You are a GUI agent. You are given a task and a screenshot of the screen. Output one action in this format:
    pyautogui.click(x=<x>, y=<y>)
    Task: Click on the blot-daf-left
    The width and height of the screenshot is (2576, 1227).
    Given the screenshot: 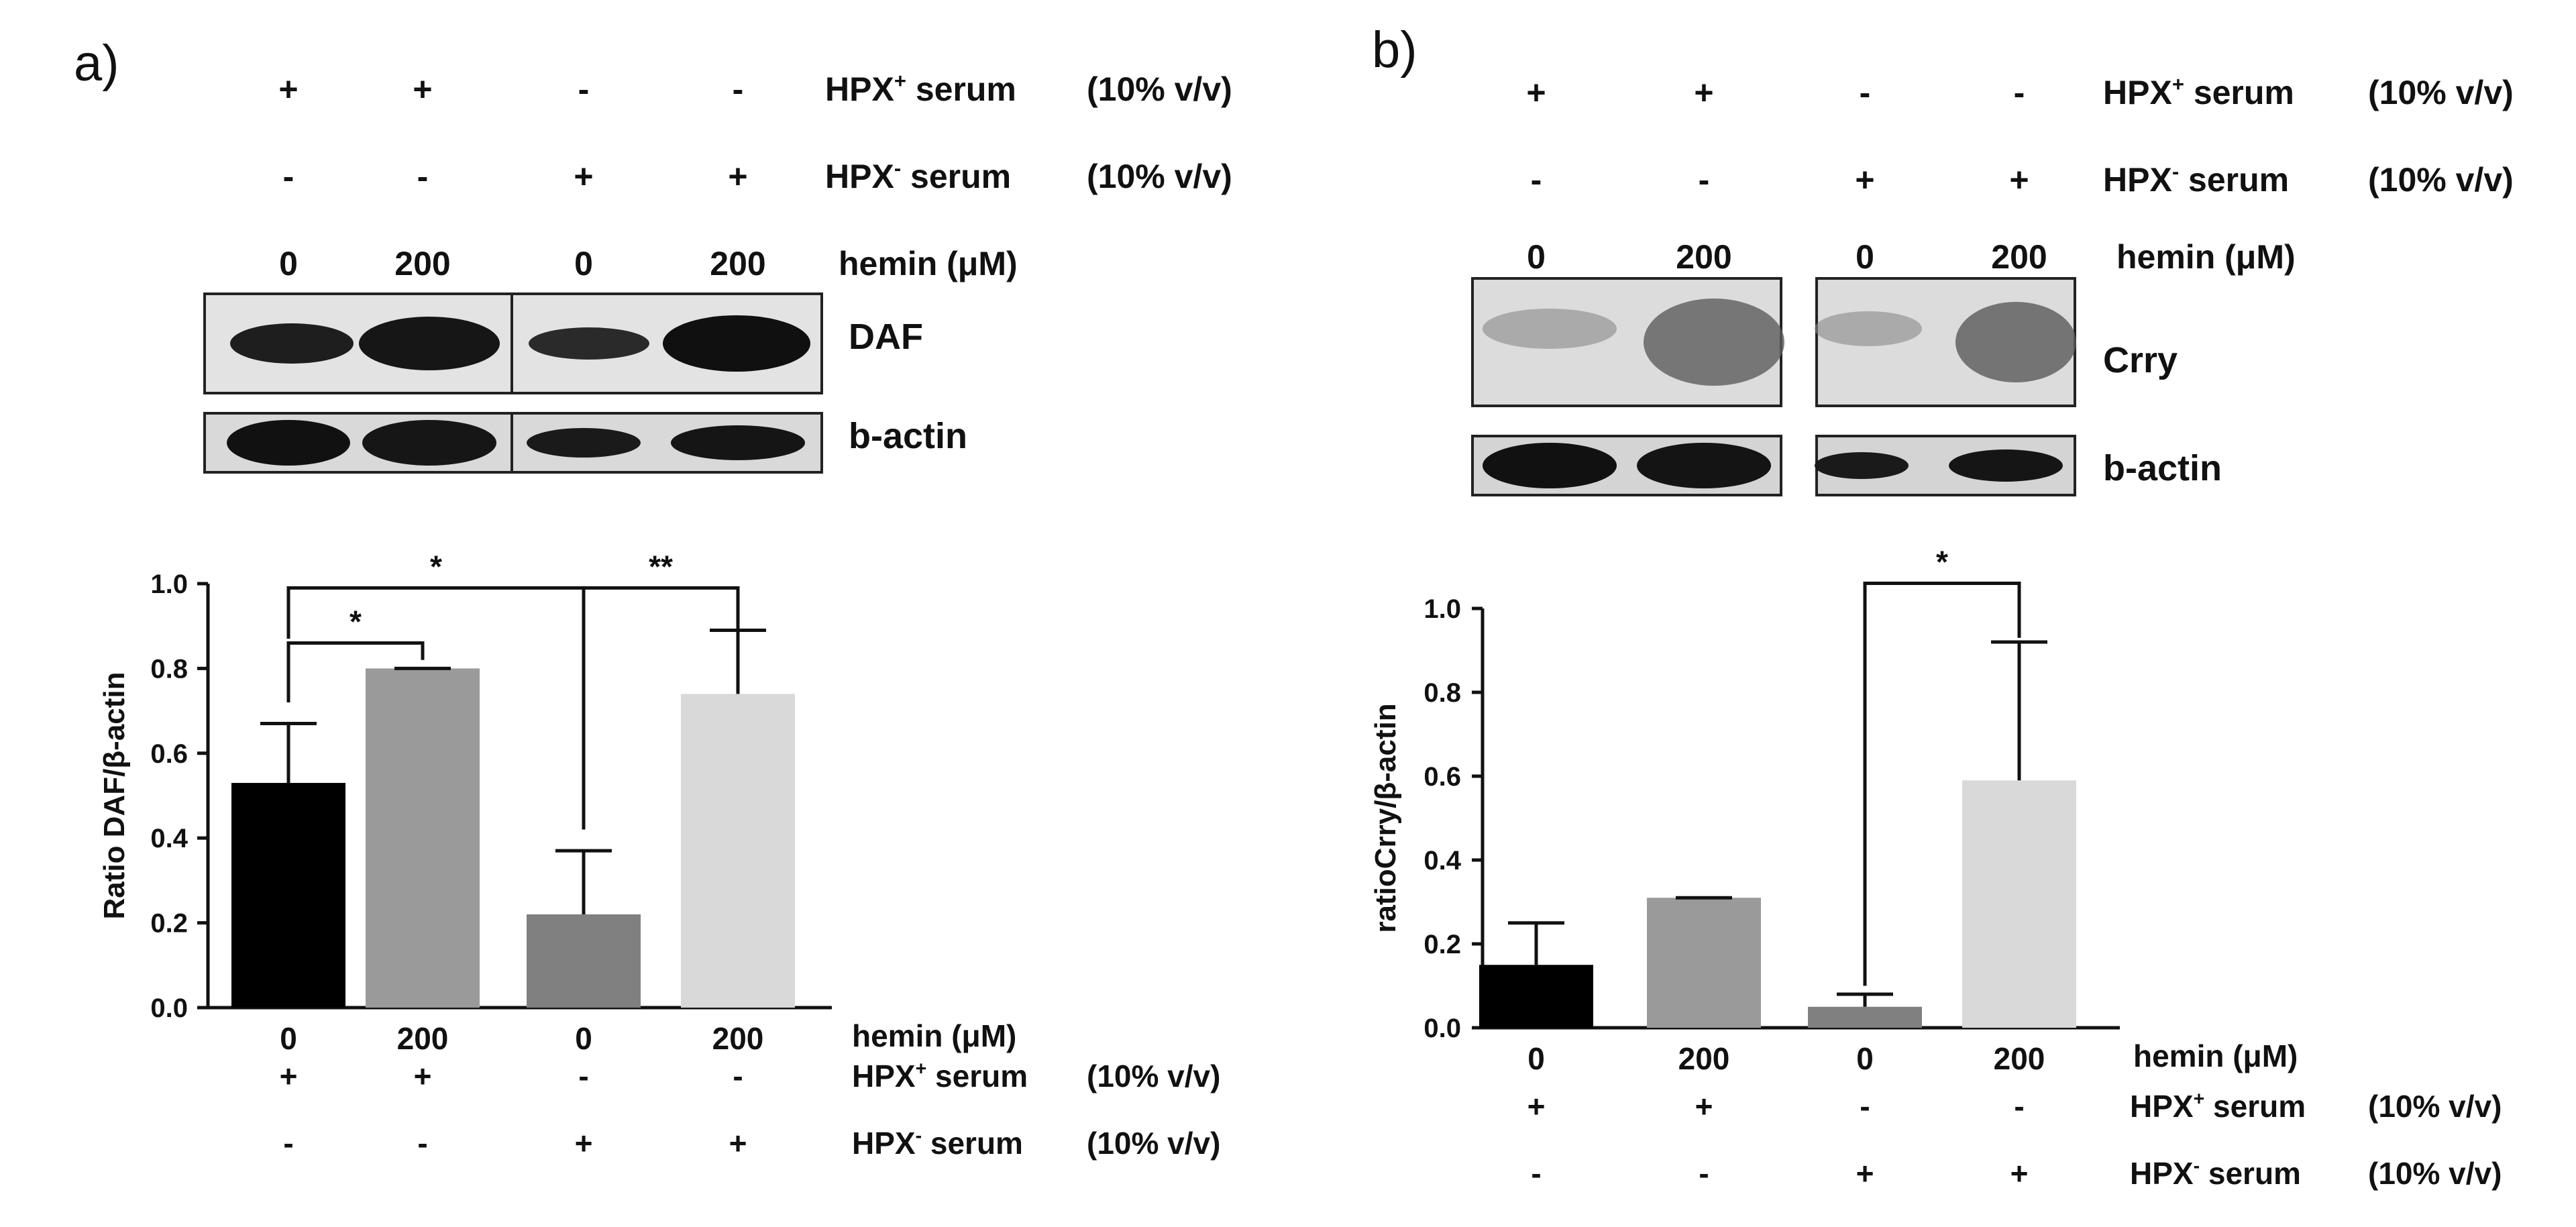 What is the action you would take?
    pyautogui.click(x=385, y=343)
    